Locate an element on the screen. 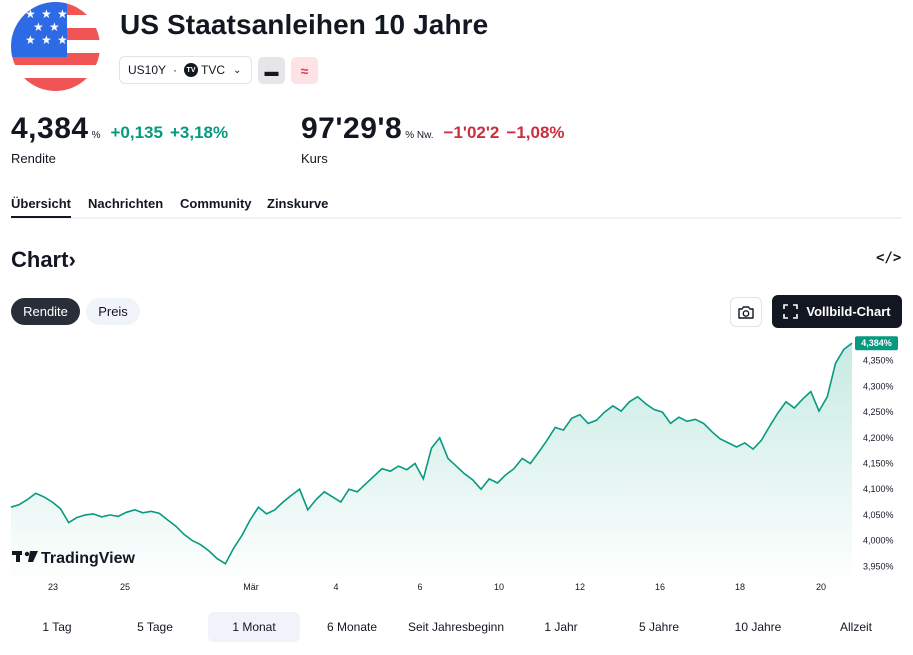  chart-heading-link: Chart› is located at coordinates (43, 260).